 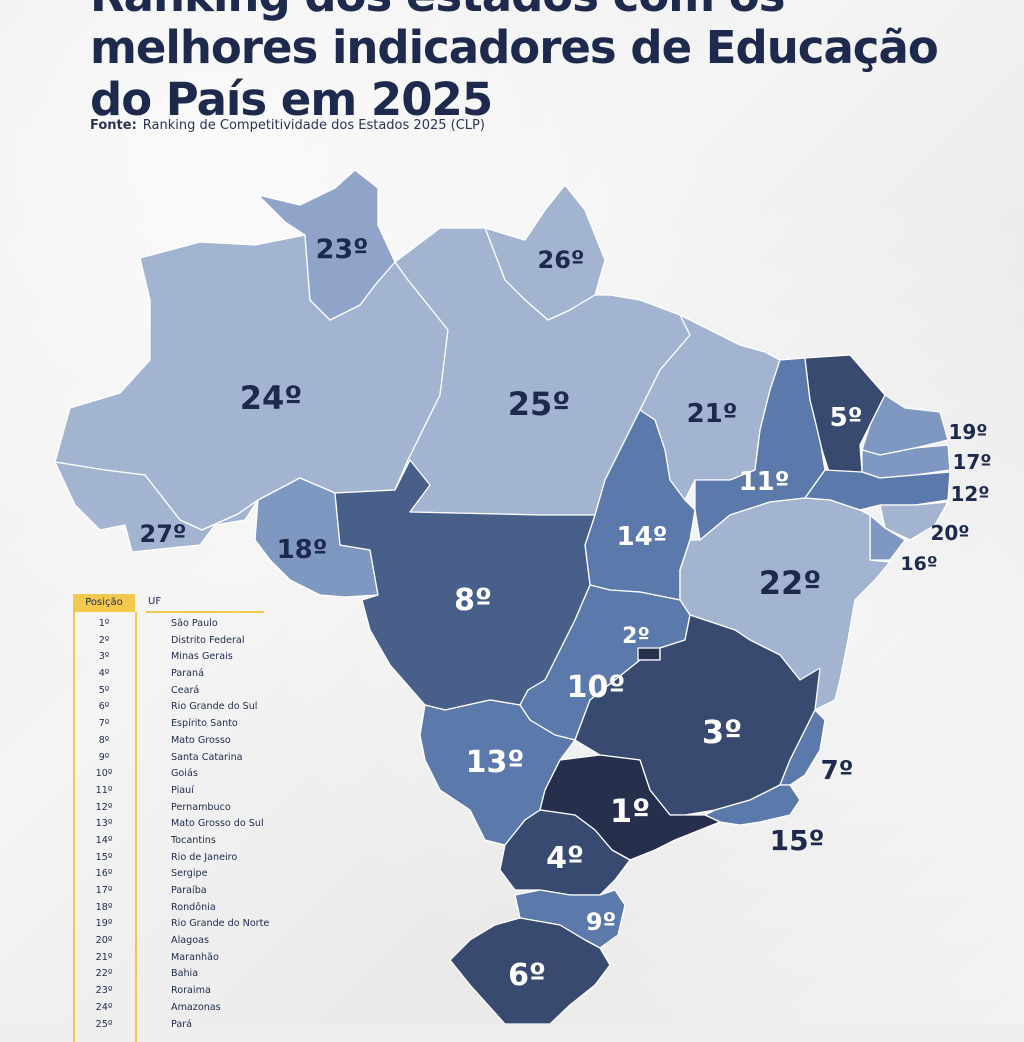 I want to click on label-sc: 9º, so click(x=601, y=922).